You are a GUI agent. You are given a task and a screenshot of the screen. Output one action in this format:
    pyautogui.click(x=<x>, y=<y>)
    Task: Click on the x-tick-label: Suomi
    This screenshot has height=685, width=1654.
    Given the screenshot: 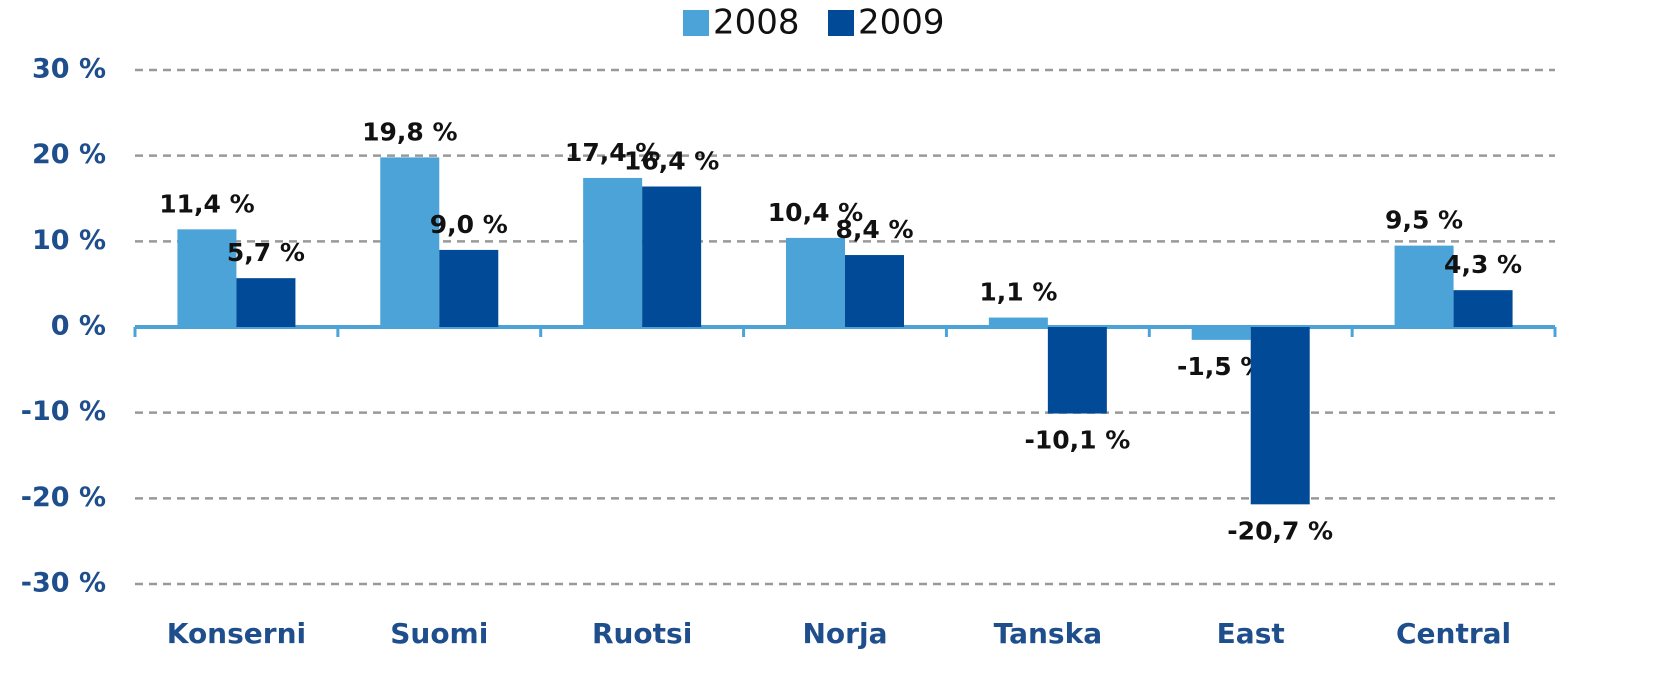 What is the action you would take?
    pyautogui.click(x=439, y=633)
    